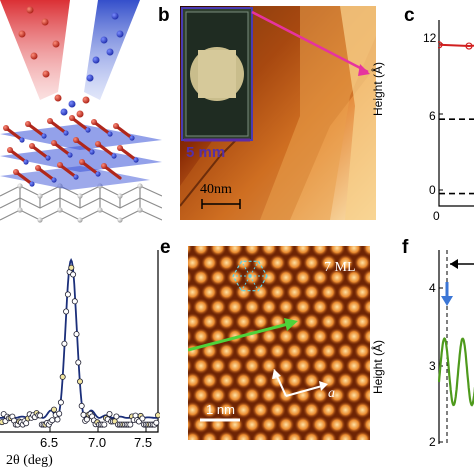  What do you see at coordinates (250, 276) in the screenshot?
I see `hexagon-overlay` at bounding box center [250, 276].